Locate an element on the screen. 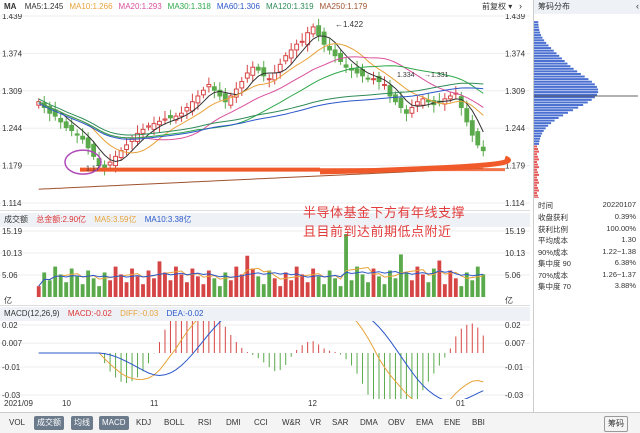 Image resolution: width=640 pixels, height=433 pixels. chip-collapse-icon: ‹ is located at coordinates (637, 6).